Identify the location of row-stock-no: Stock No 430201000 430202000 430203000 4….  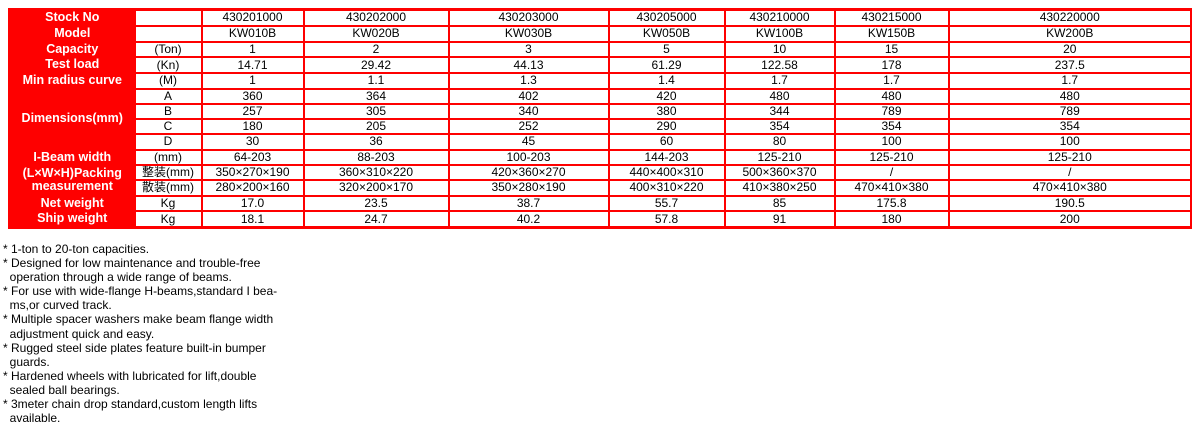
(600, 17).